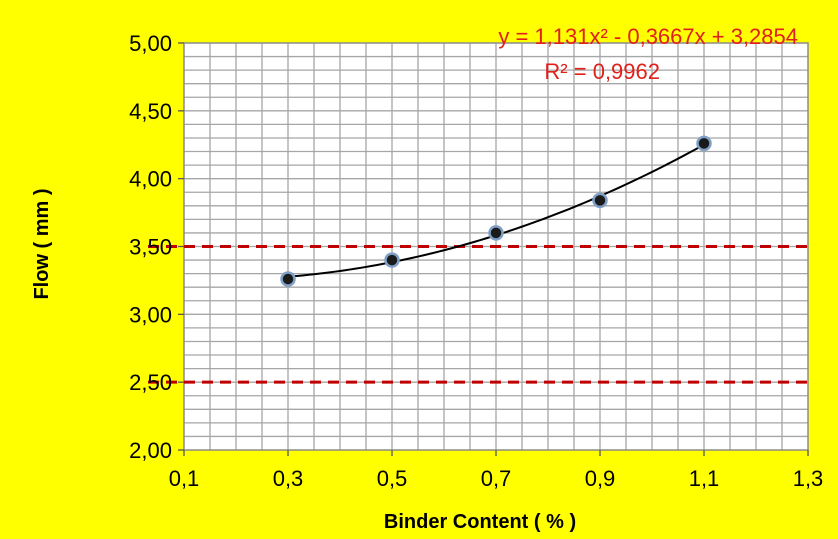  I want to click on y-axis-title: Flow ( mm ), so click(42, 243).